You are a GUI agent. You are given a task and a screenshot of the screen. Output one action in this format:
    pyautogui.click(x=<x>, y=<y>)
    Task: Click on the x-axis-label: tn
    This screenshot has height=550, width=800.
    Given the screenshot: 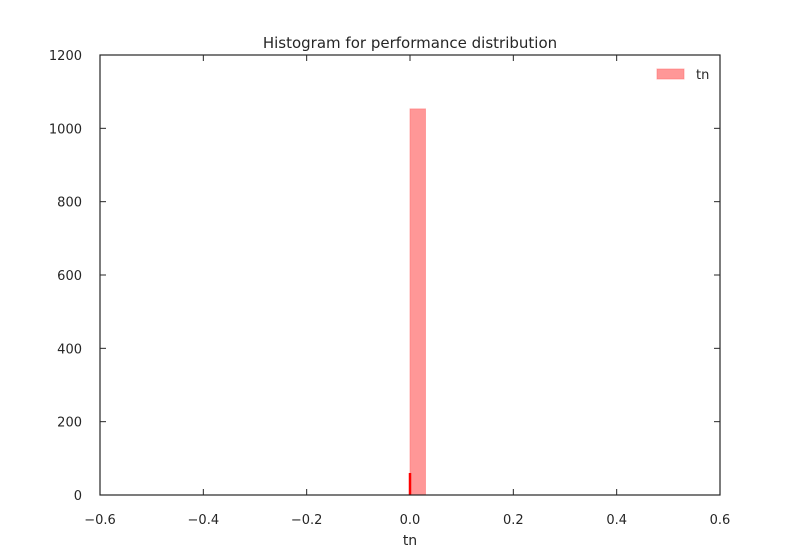 What is the action you would take?
    pyautogui.click(x=410, y=541)
    